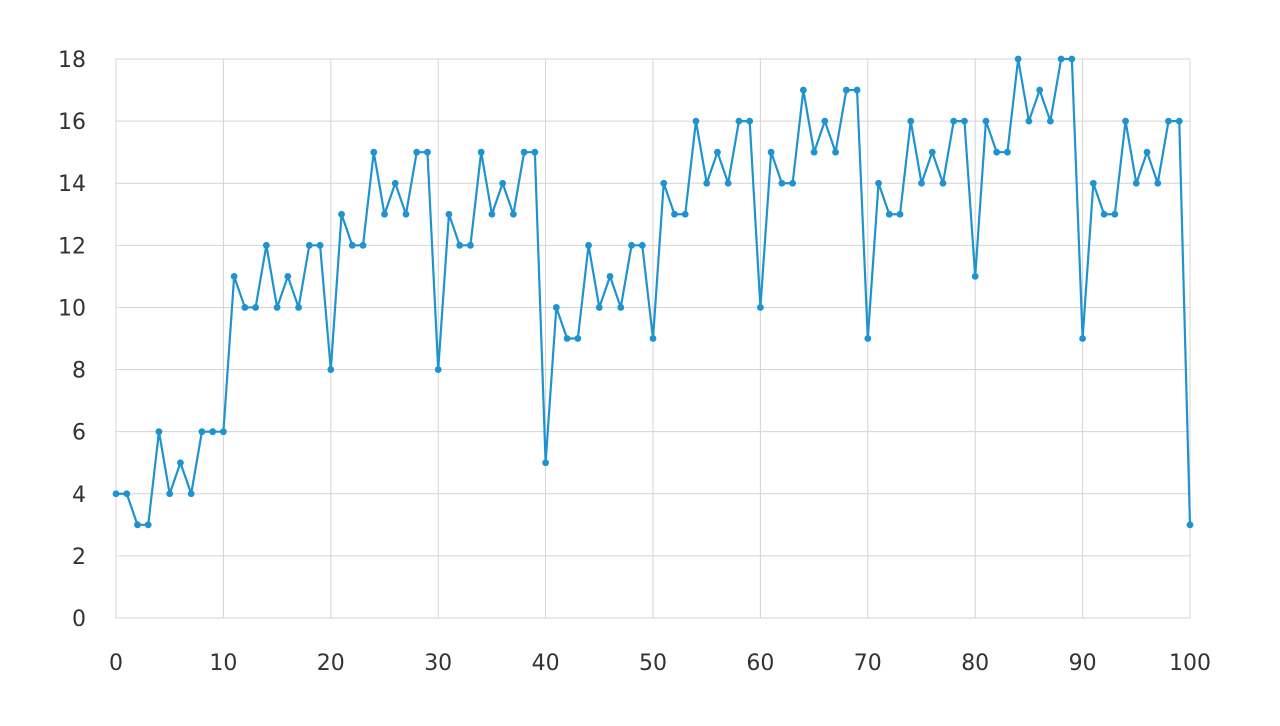 The image size is (1280, 726). I want to click on y-tick-label: 2, so click(79, 557).